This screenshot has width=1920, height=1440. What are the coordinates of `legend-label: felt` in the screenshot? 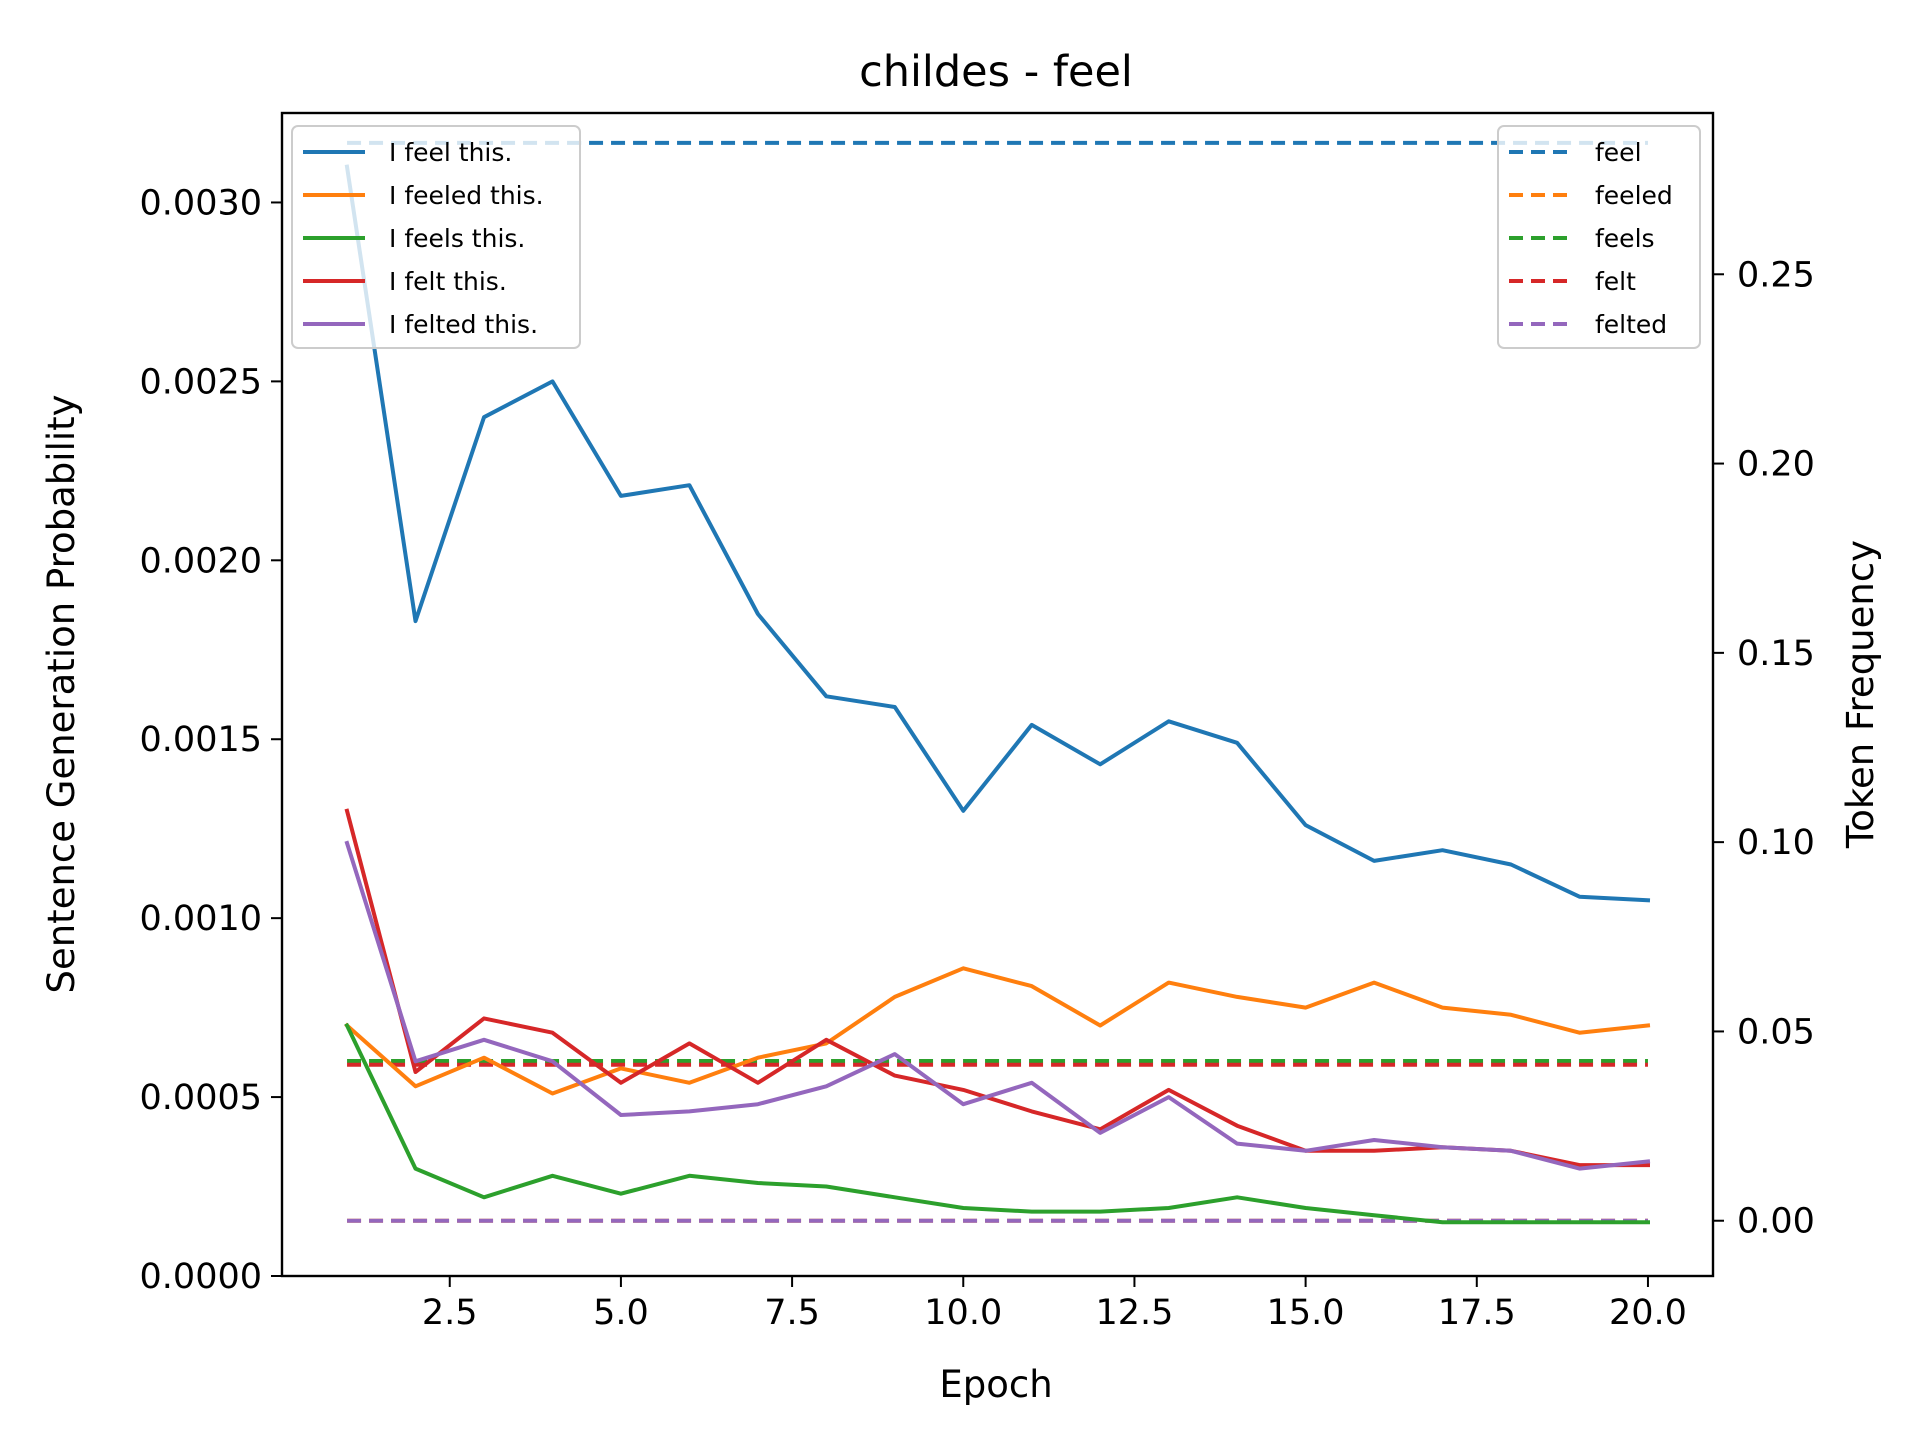 It's located at (1615, 281).